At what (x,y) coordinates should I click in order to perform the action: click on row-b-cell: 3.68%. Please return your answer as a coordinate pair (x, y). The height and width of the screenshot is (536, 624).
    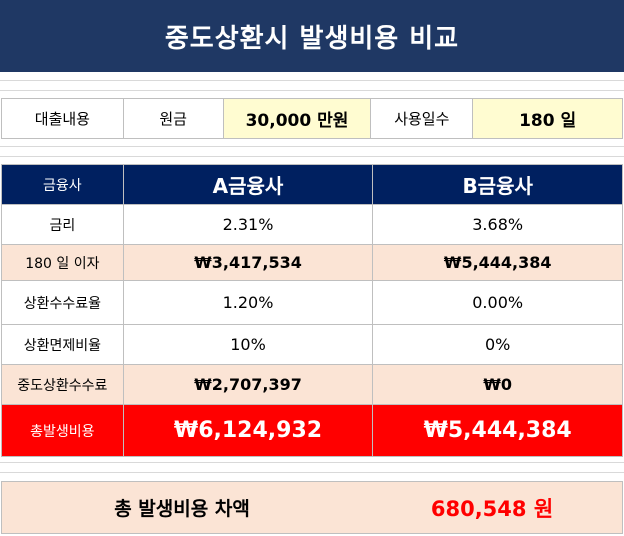
    Looking at the image, I should click on (497, 224).